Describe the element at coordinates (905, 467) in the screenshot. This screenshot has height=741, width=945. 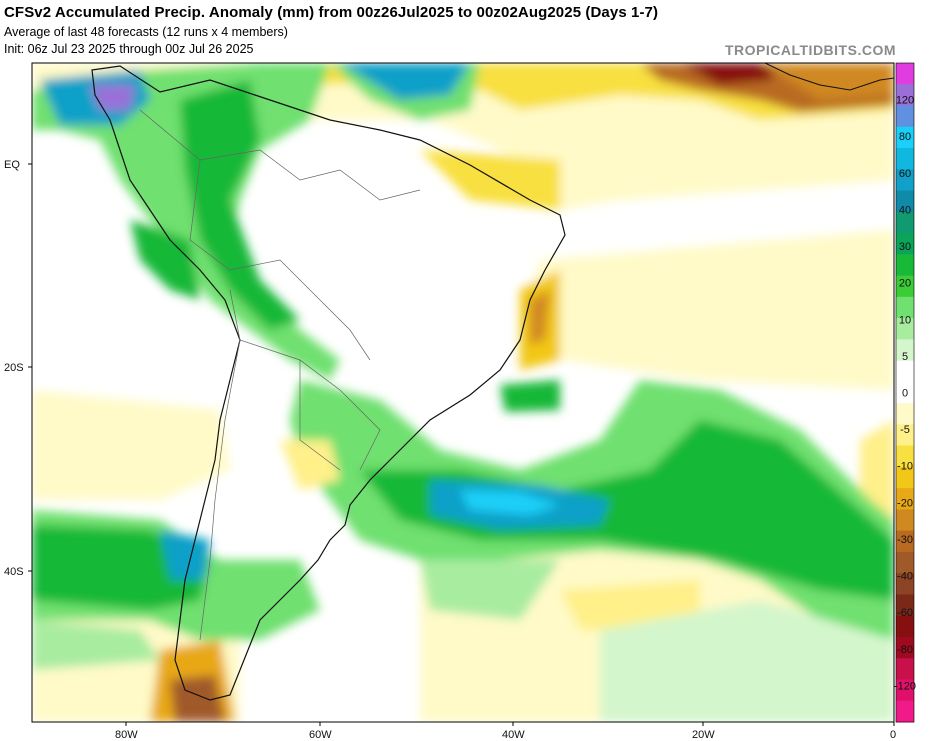
I see `colorbar-label: -10` at that location.